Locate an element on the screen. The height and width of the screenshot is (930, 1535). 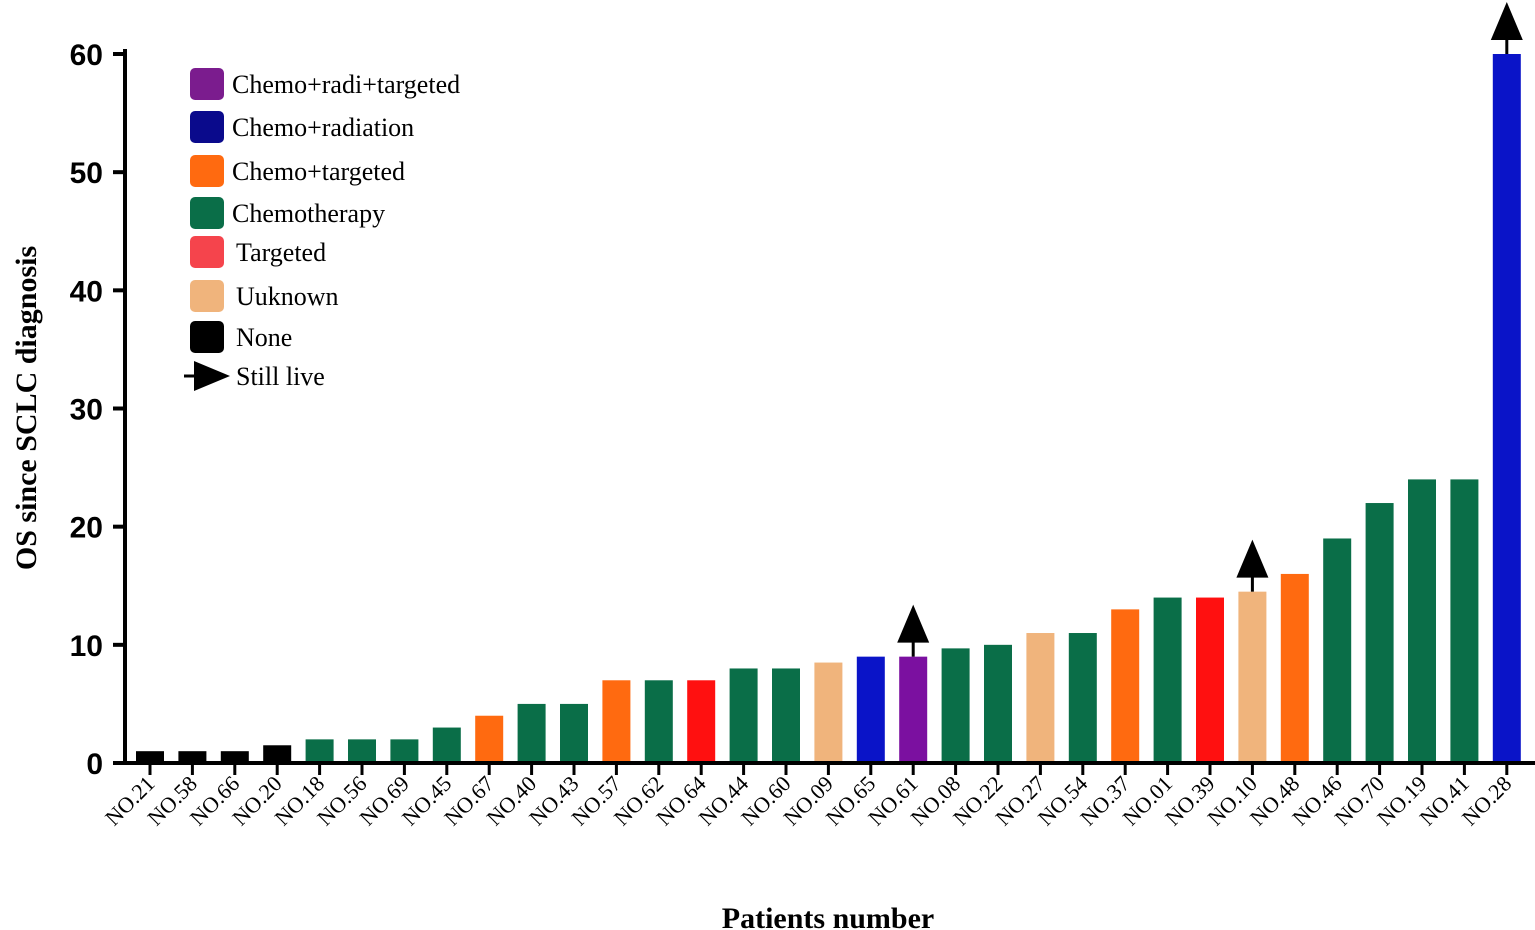
legend-label: Chemo+radi+targeted is located at coordinates (346, 84).